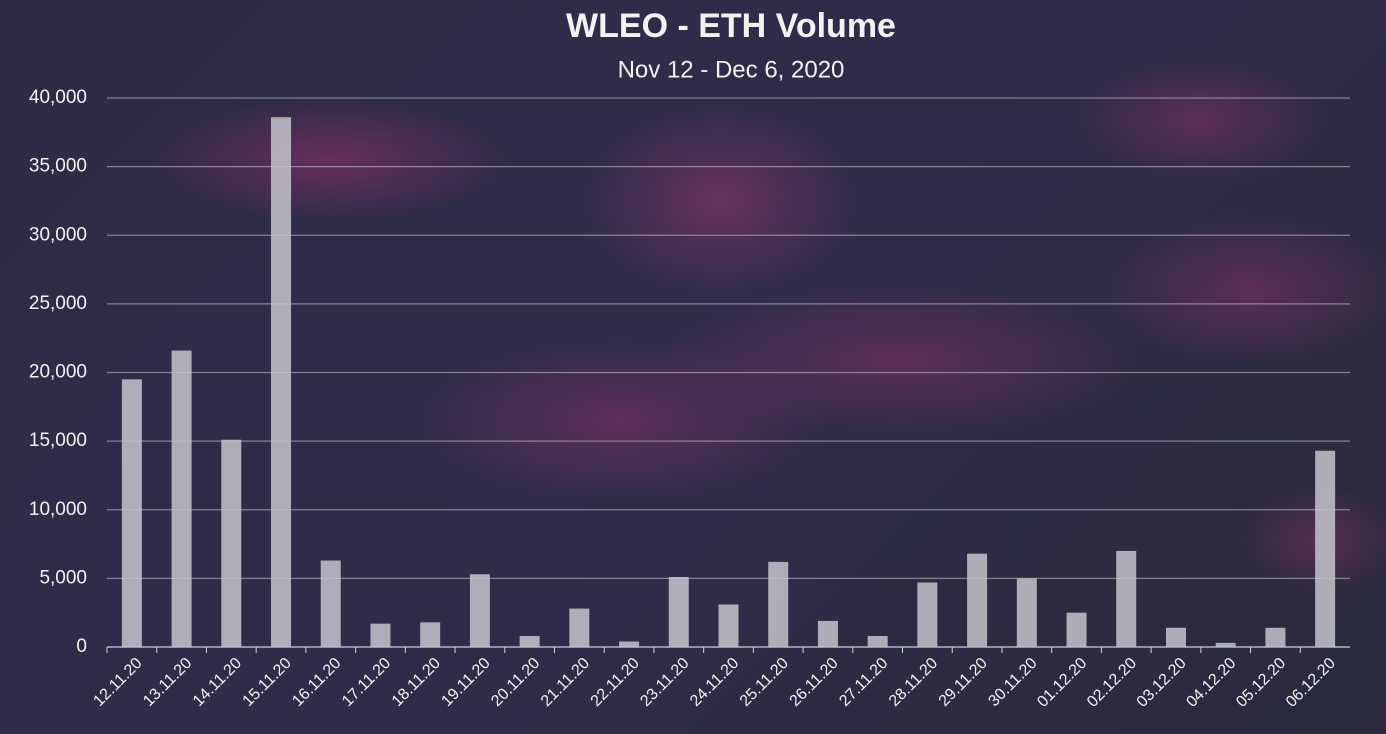 The width and height of the screenshot is (1386, 734). I want to click on x-tick-label: 16.11.20, so click(316, 682).